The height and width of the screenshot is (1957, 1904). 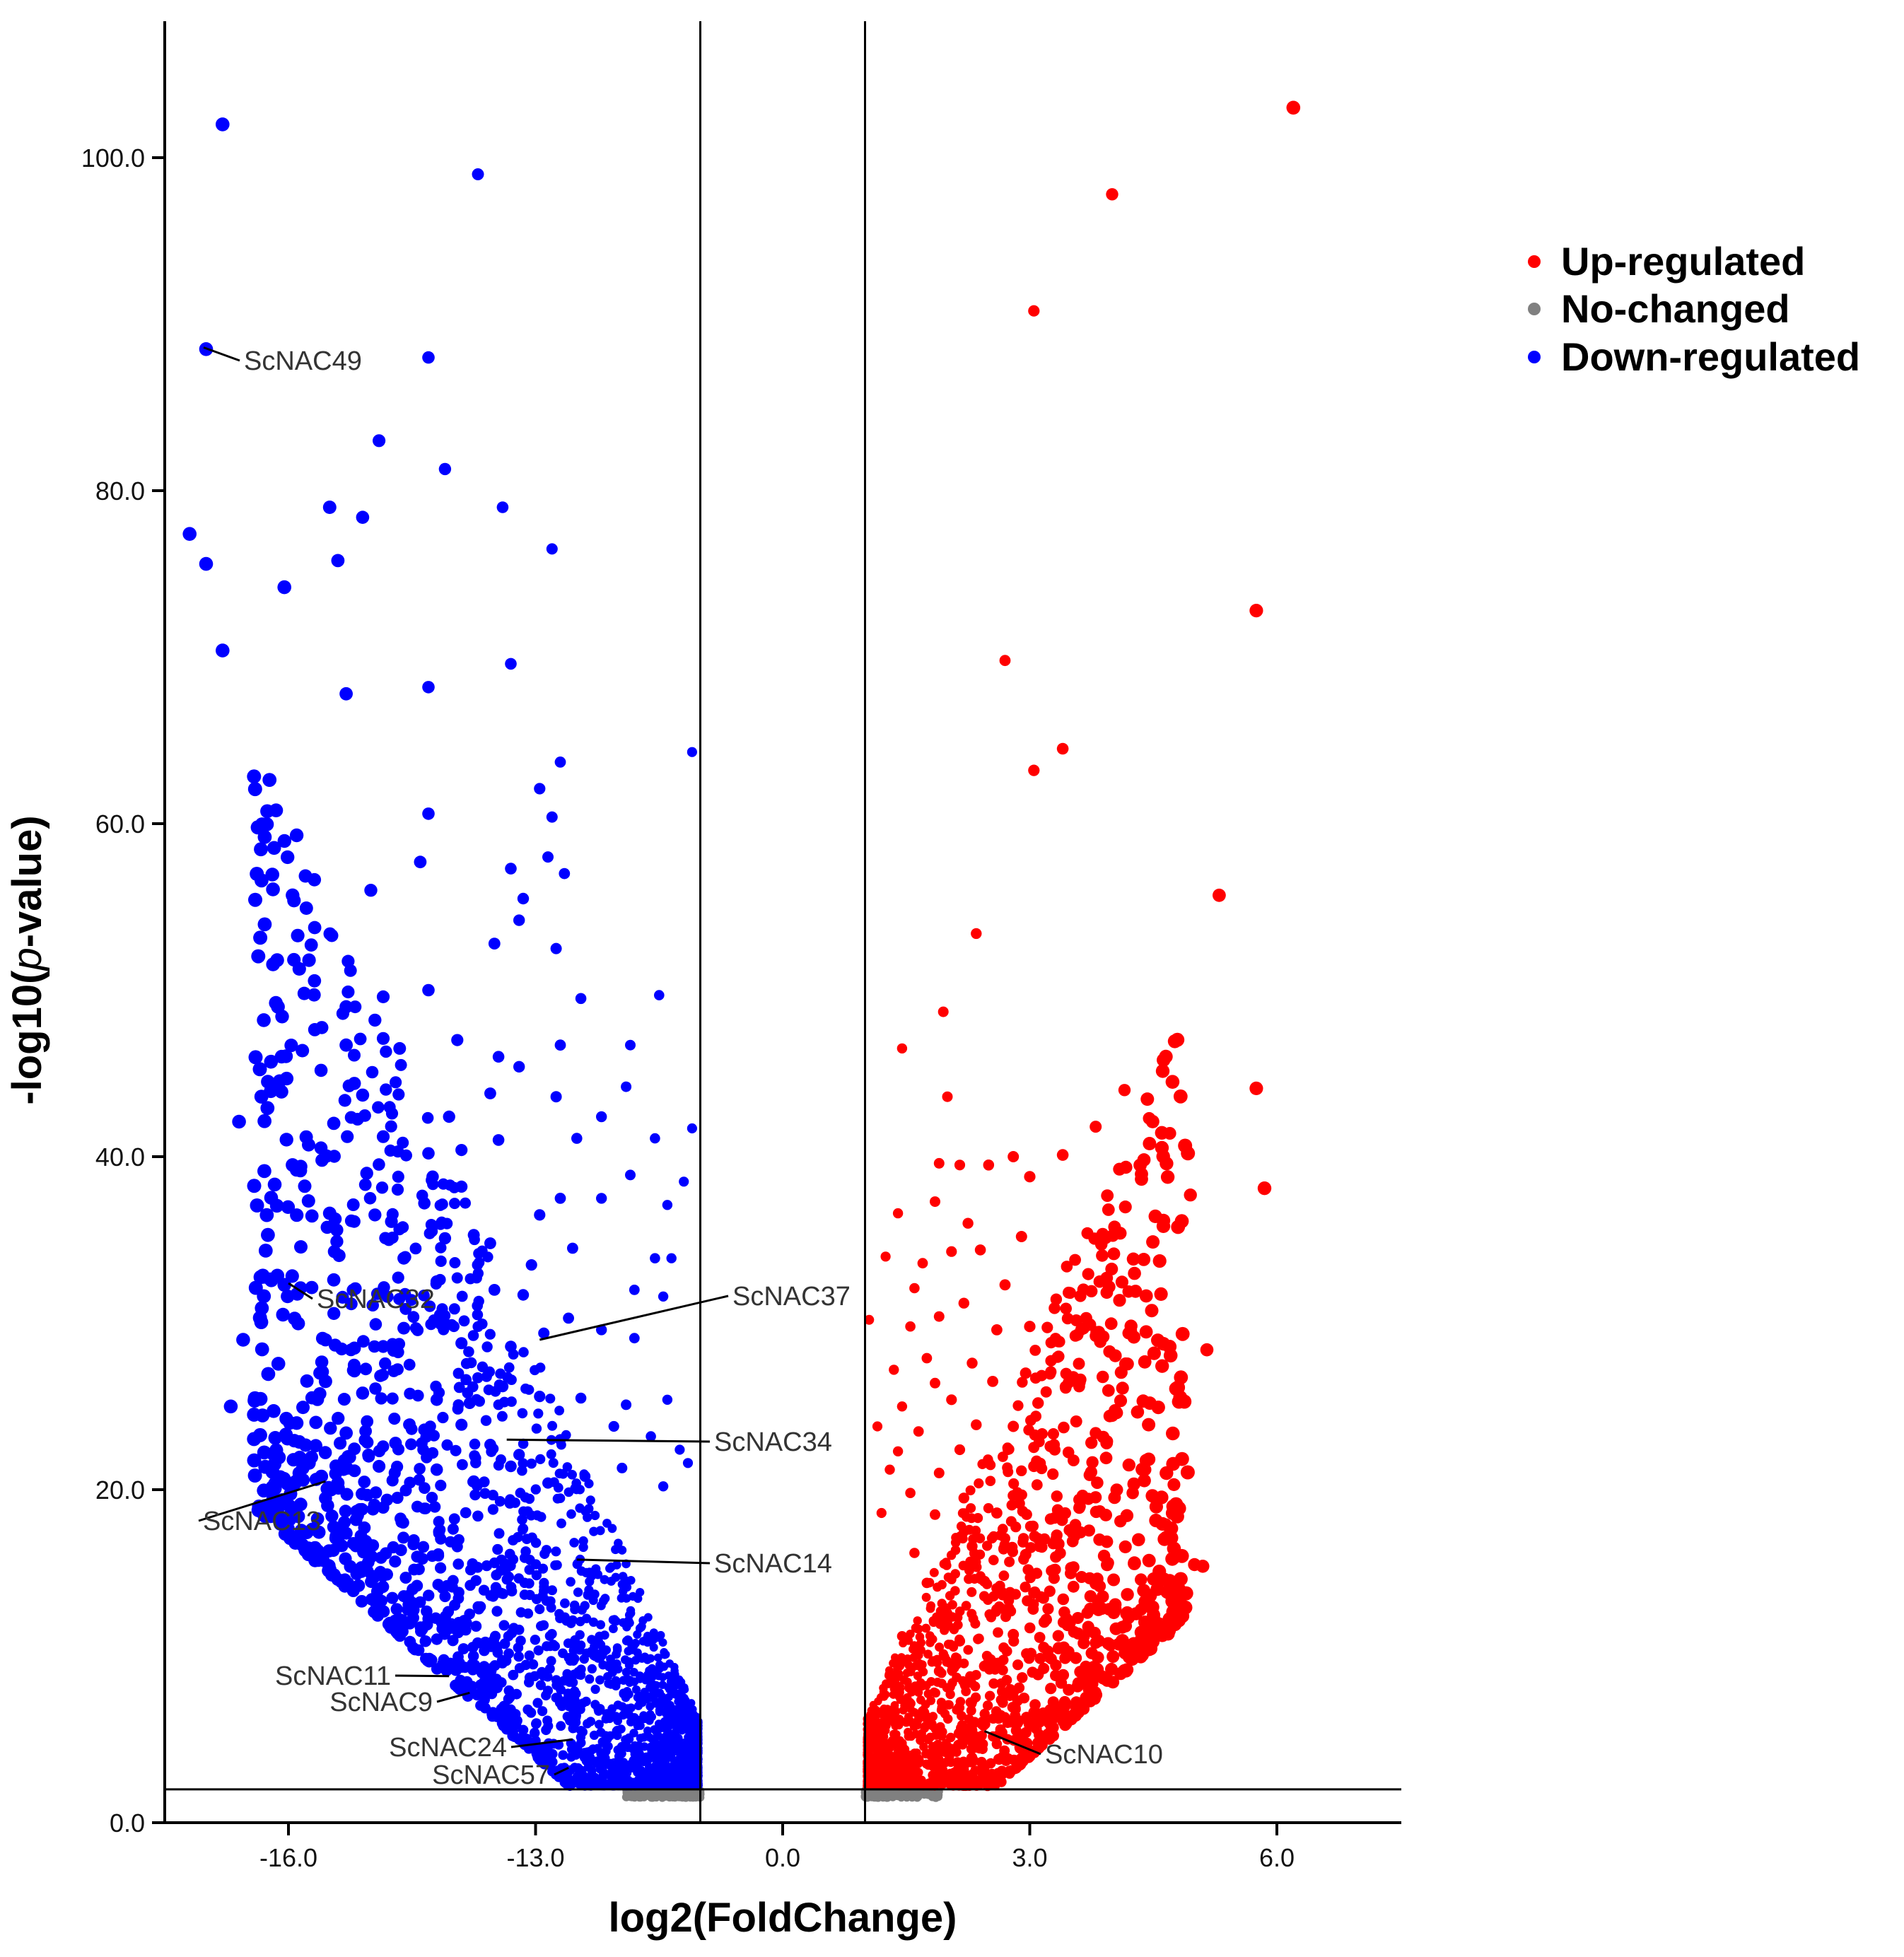 What do you see at coordinates (773, 1442) in the screenshot?
I see `annotation-label: ScNAC34` at bounding box center [773, 1442].